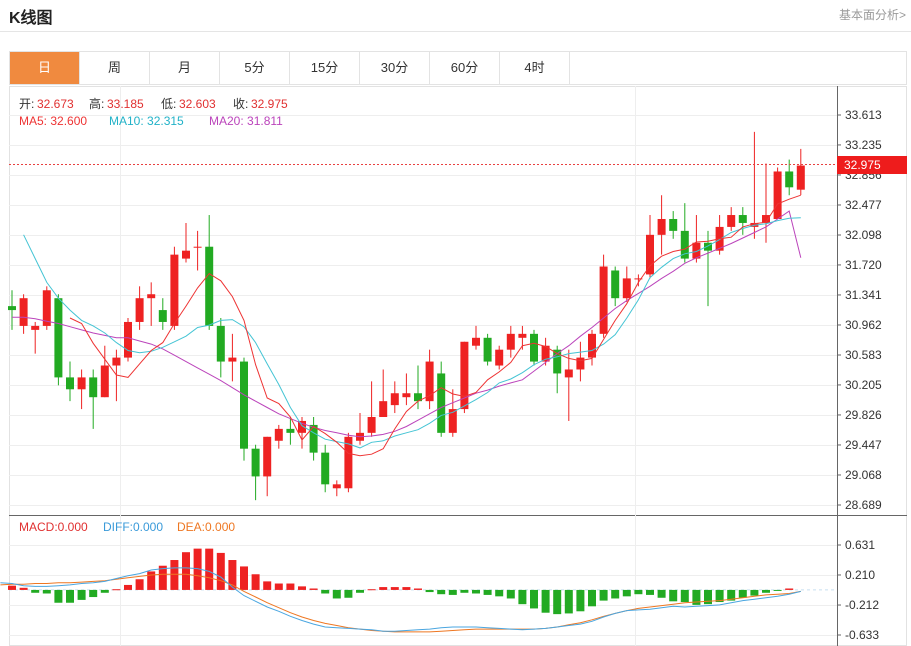 This screenshot has height=646, width=911. I want to click on dea-line, so click(400, 603).